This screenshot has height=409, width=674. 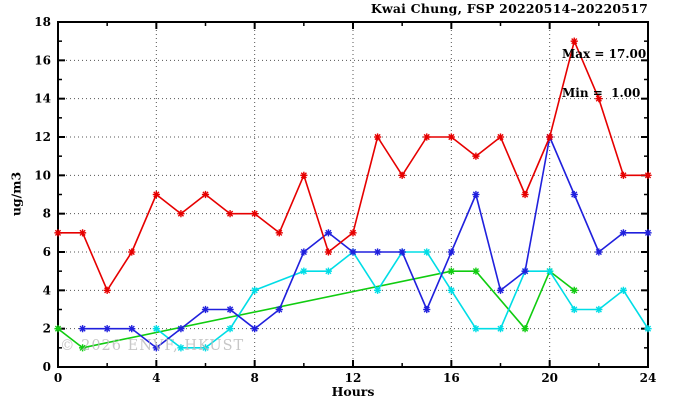 I want to click on y-tick-label: 18, so click(x=42, y=22).